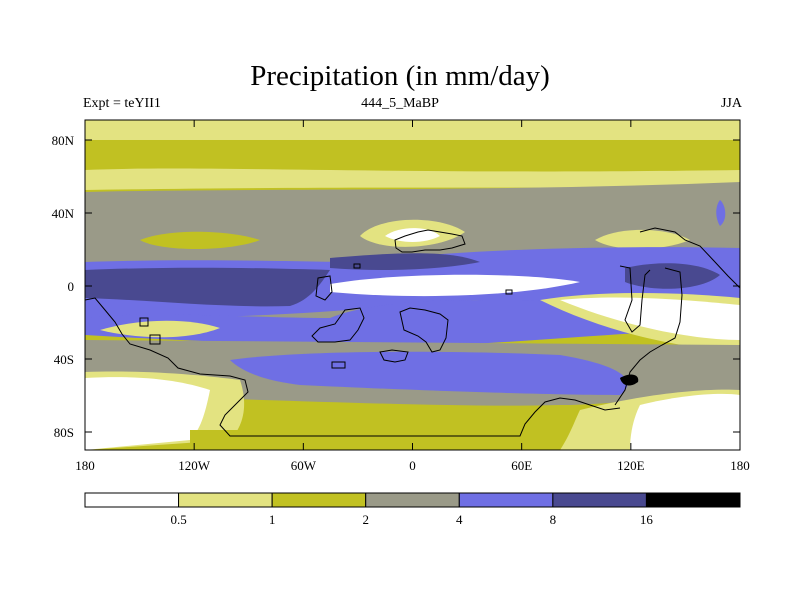  I want to click on colorbar-label: 0.5, so click(178, 519).